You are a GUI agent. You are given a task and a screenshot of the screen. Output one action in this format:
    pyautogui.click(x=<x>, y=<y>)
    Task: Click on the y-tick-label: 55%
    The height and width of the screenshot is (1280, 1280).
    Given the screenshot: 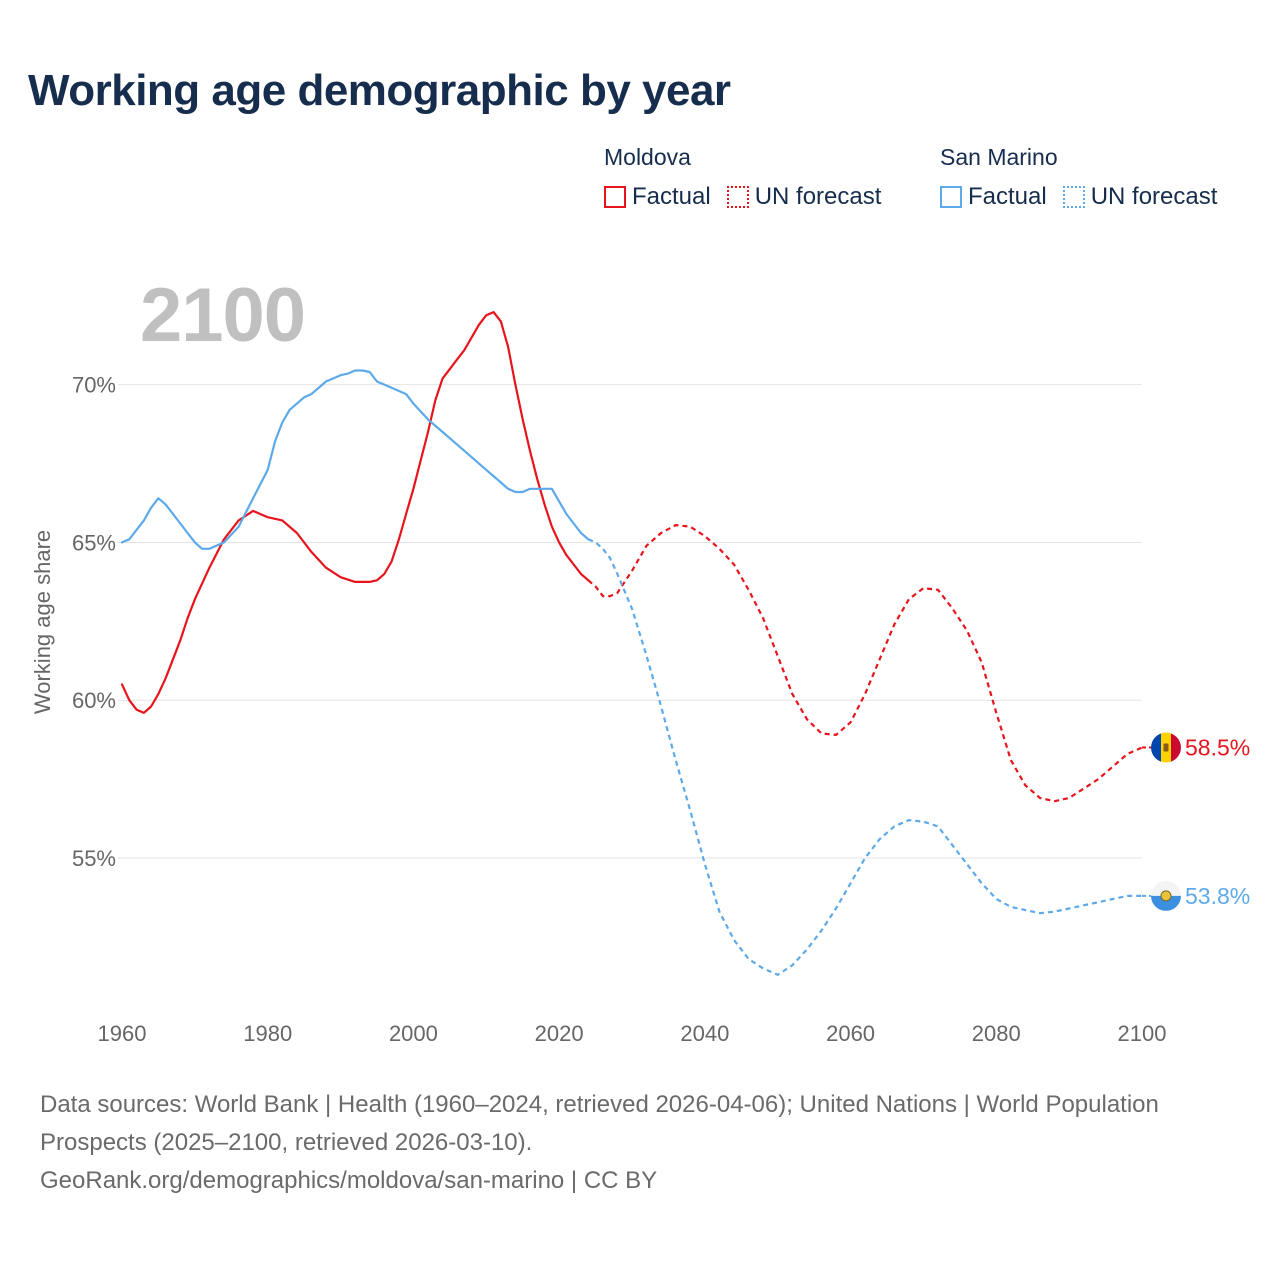 What is the action you would take?
    pyautogui.click(x=94, y=858)
    